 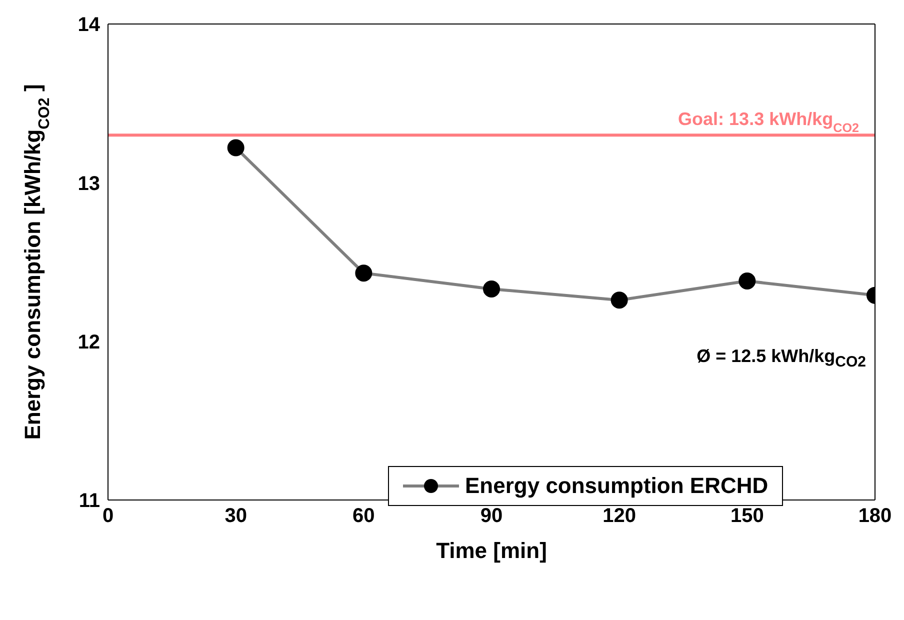 I want to click on legend-label: Energy consumption ERCHD, so click(x=616, y=486).